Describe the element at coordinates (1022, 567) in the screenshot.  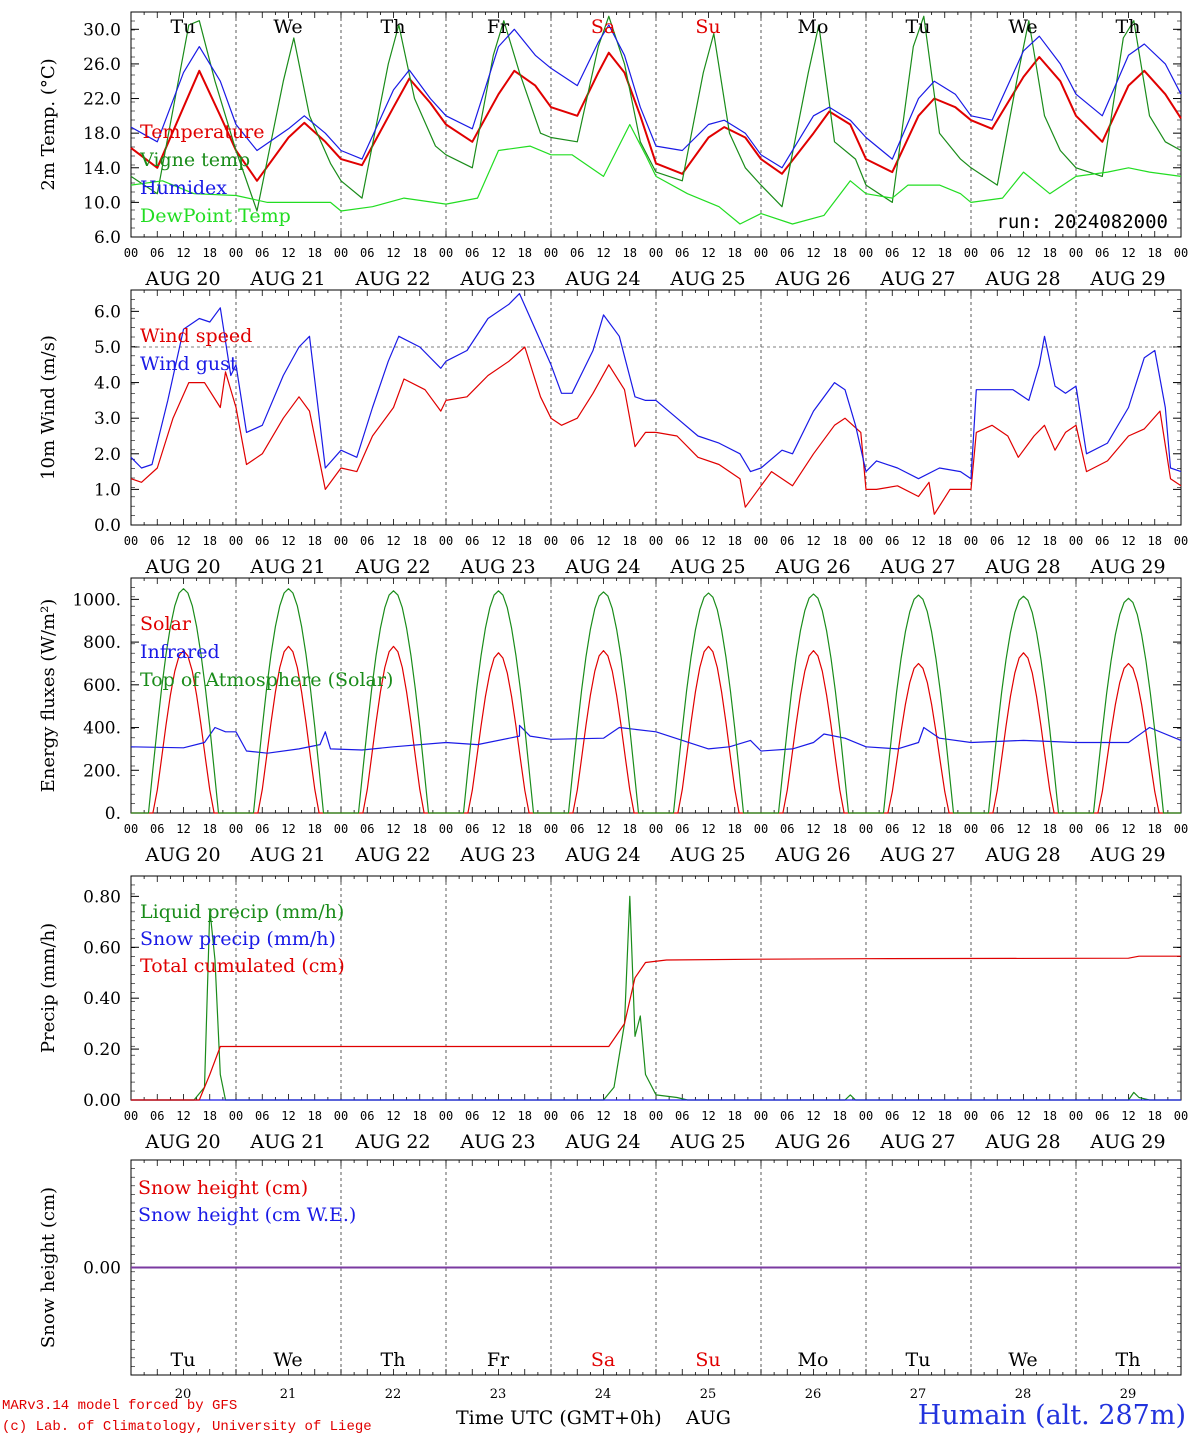
I see `x-date-label: AUG 28` at that location.